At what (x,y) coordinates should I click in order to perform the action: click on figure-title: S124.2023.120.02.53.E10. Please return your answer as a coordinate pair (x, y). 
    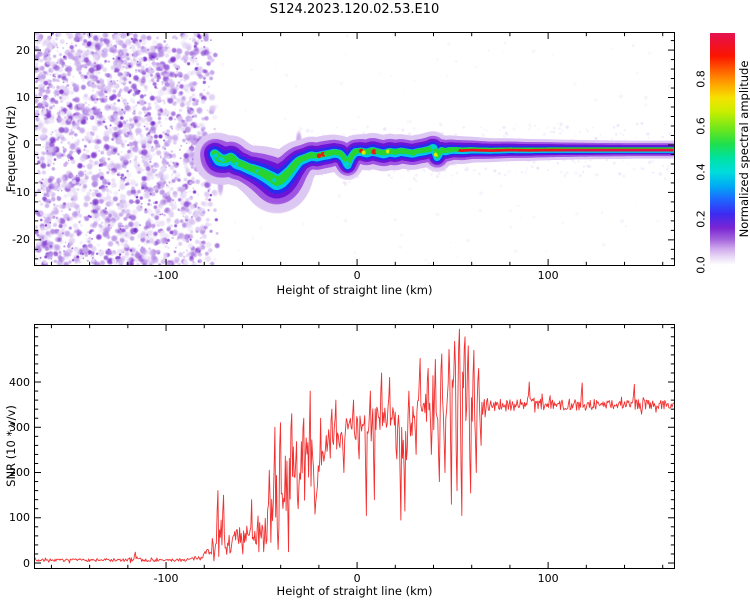
    Looking at the image, I should click on (354, 9).